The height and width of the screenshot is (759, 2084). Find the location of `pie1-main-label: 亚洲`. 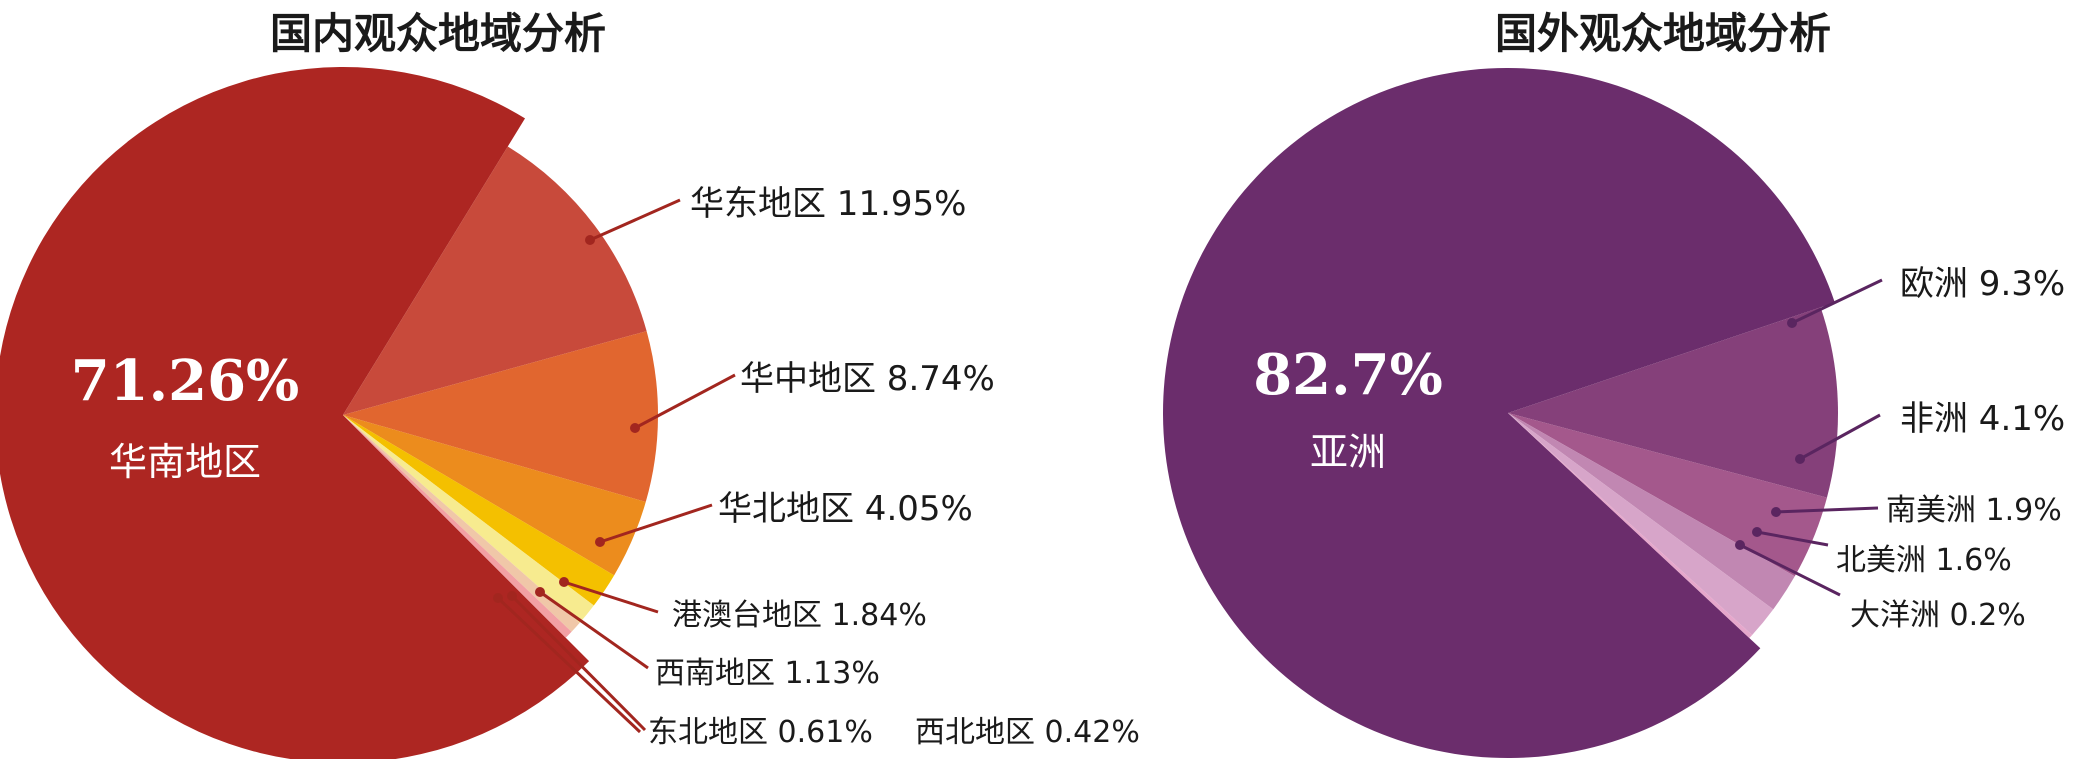

pie1-main-label: 亚洲 is located at coordinates (1348, 452).